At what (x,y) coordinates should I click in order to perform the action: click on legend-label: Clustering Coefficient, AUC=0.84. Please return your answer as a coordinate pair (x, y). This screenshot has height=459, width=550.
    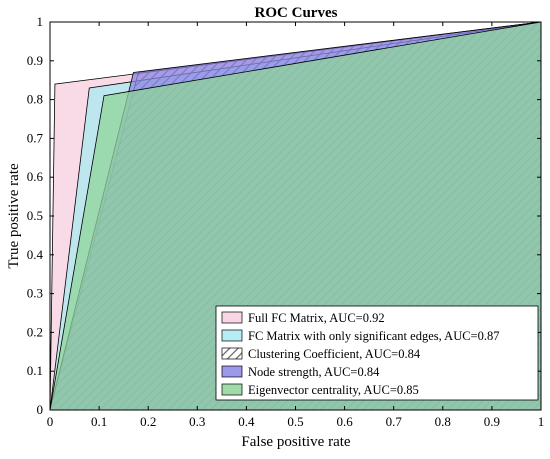
    Looking at the image, I should click on (334, 354).